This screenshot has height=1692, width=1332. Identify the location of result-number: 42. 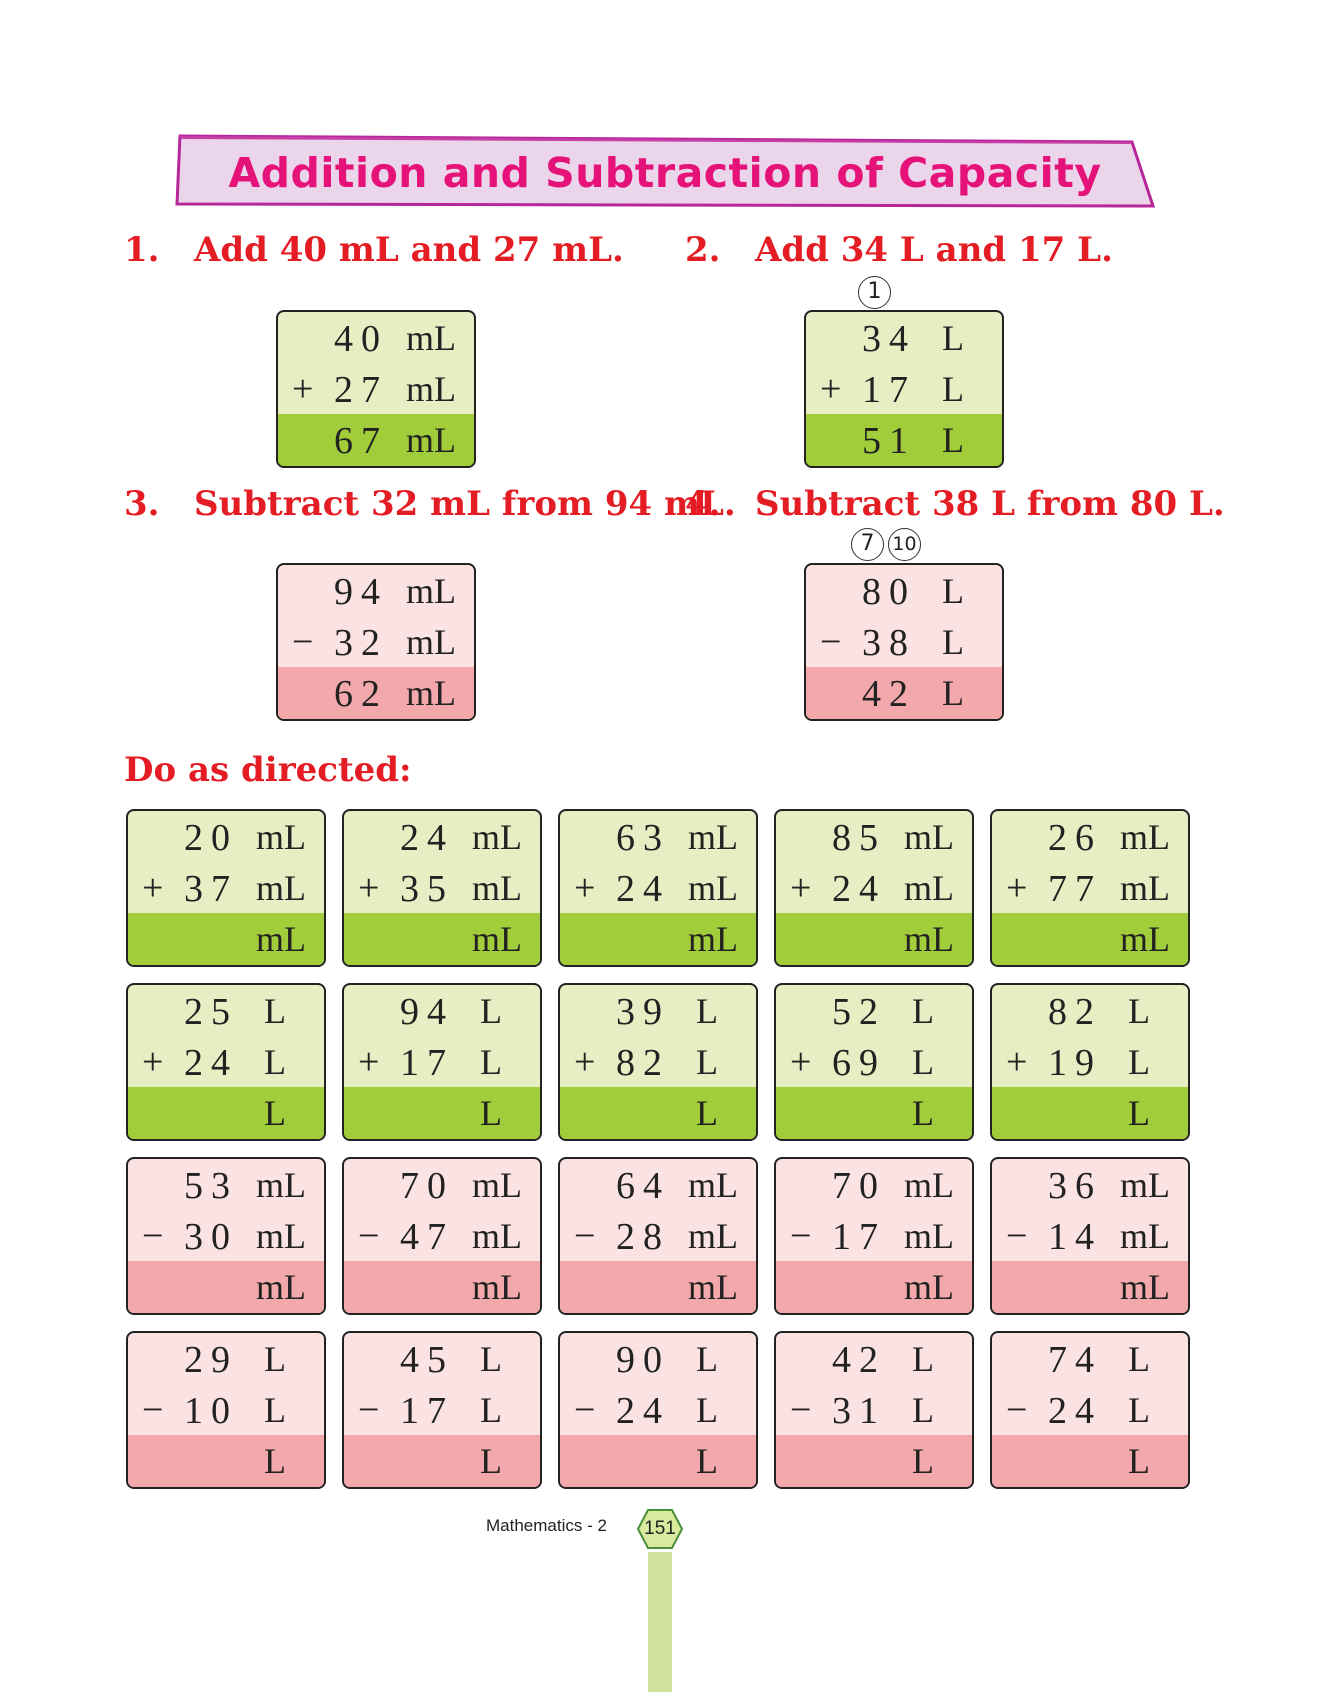
(889, 694).